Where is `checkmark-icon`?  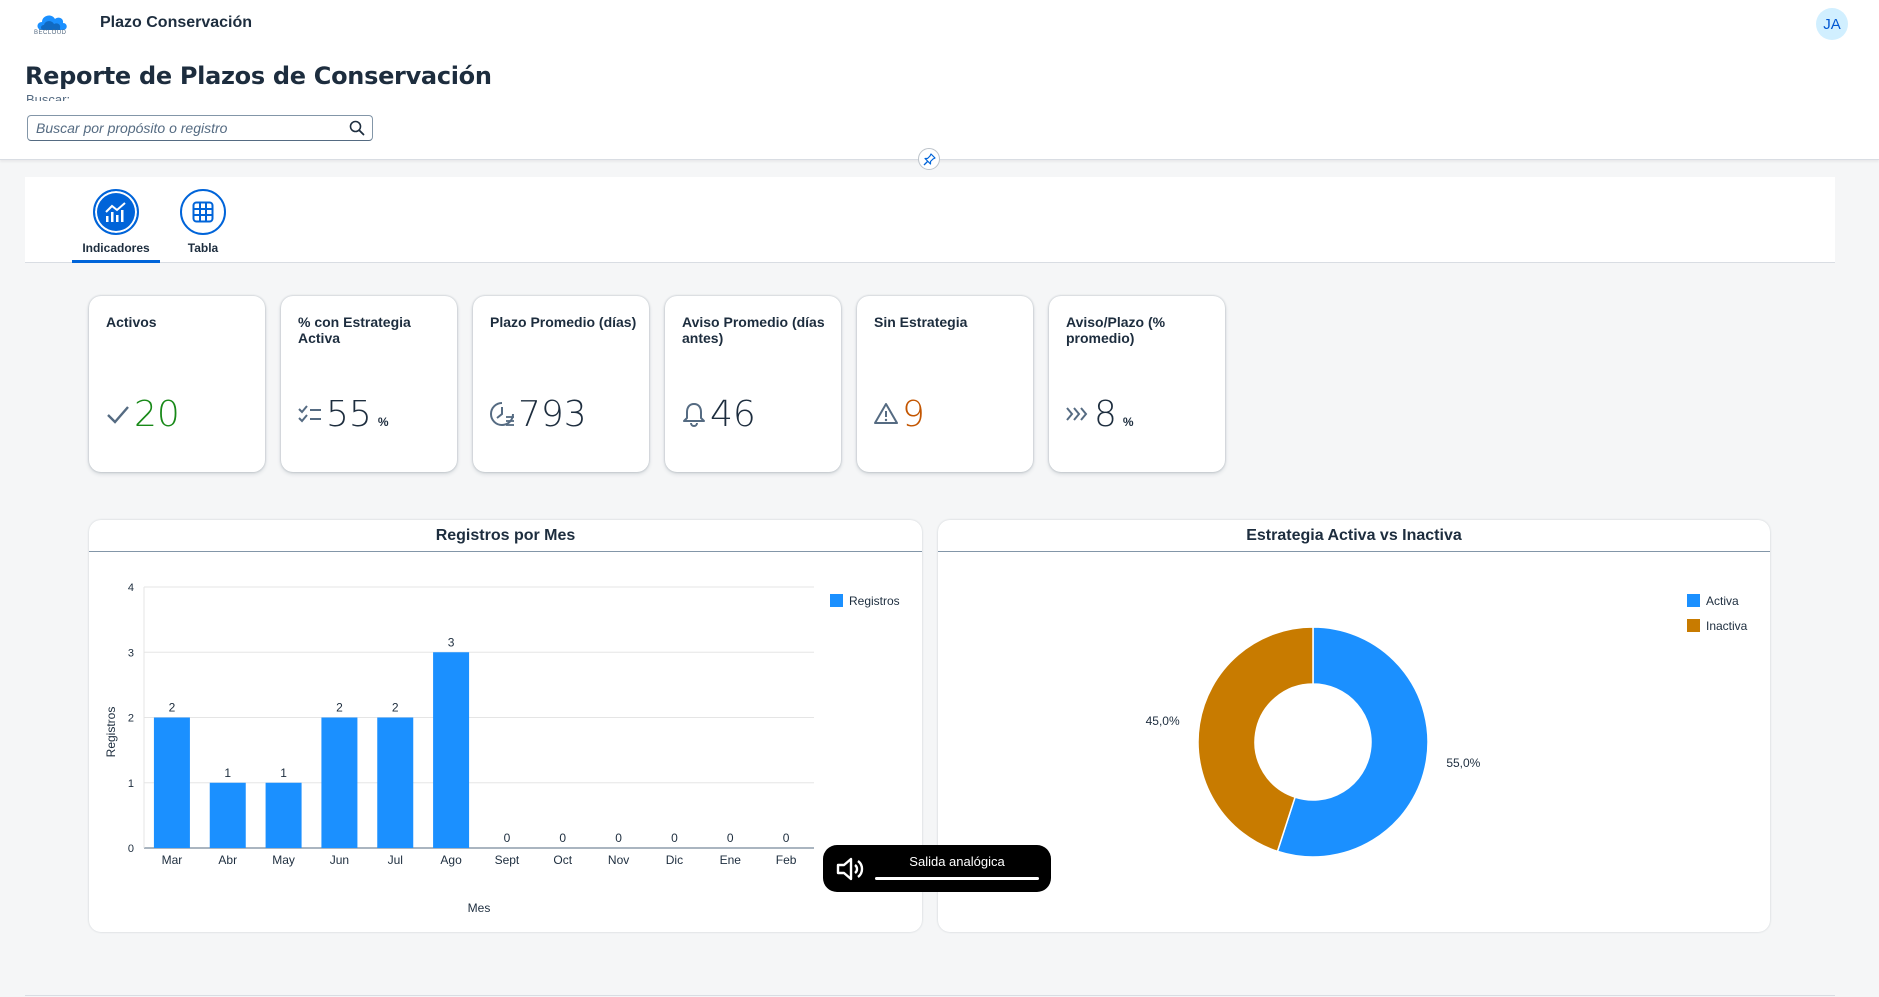
checkmark-icon is located at coordinates (118, 415).